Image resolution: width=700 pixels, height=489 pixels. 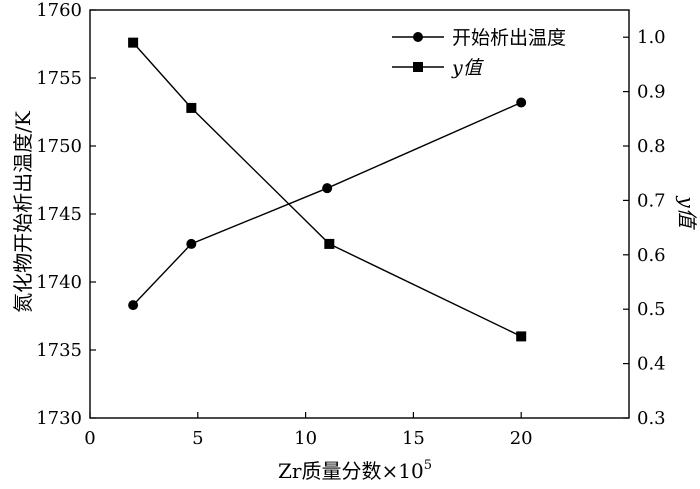 What do you see at coordinates (468, 68) in the screenshot?
I see `legend-label-y: y值` at bounding box center [468, 68].